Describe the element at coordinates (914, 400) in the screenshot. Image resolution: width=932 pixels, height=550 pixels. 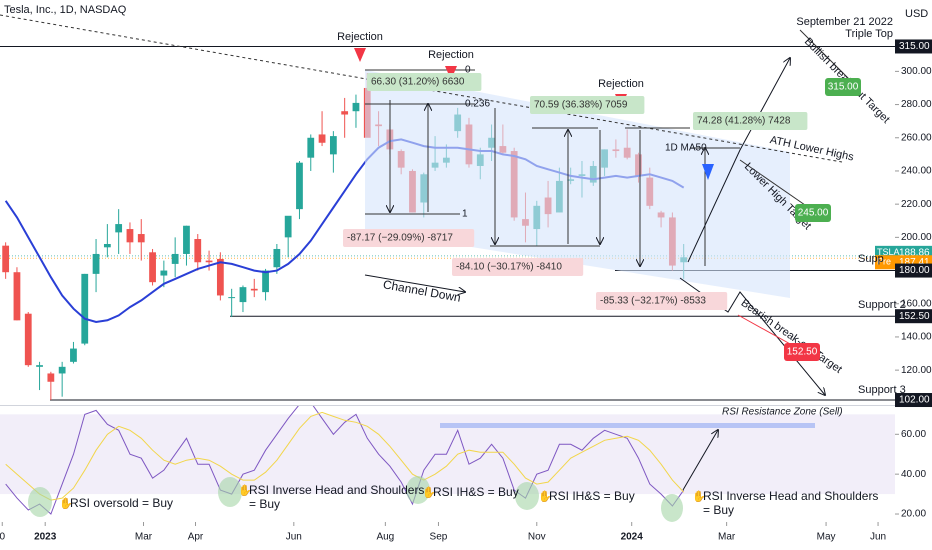
I see `price-label: 102.00` at that location.